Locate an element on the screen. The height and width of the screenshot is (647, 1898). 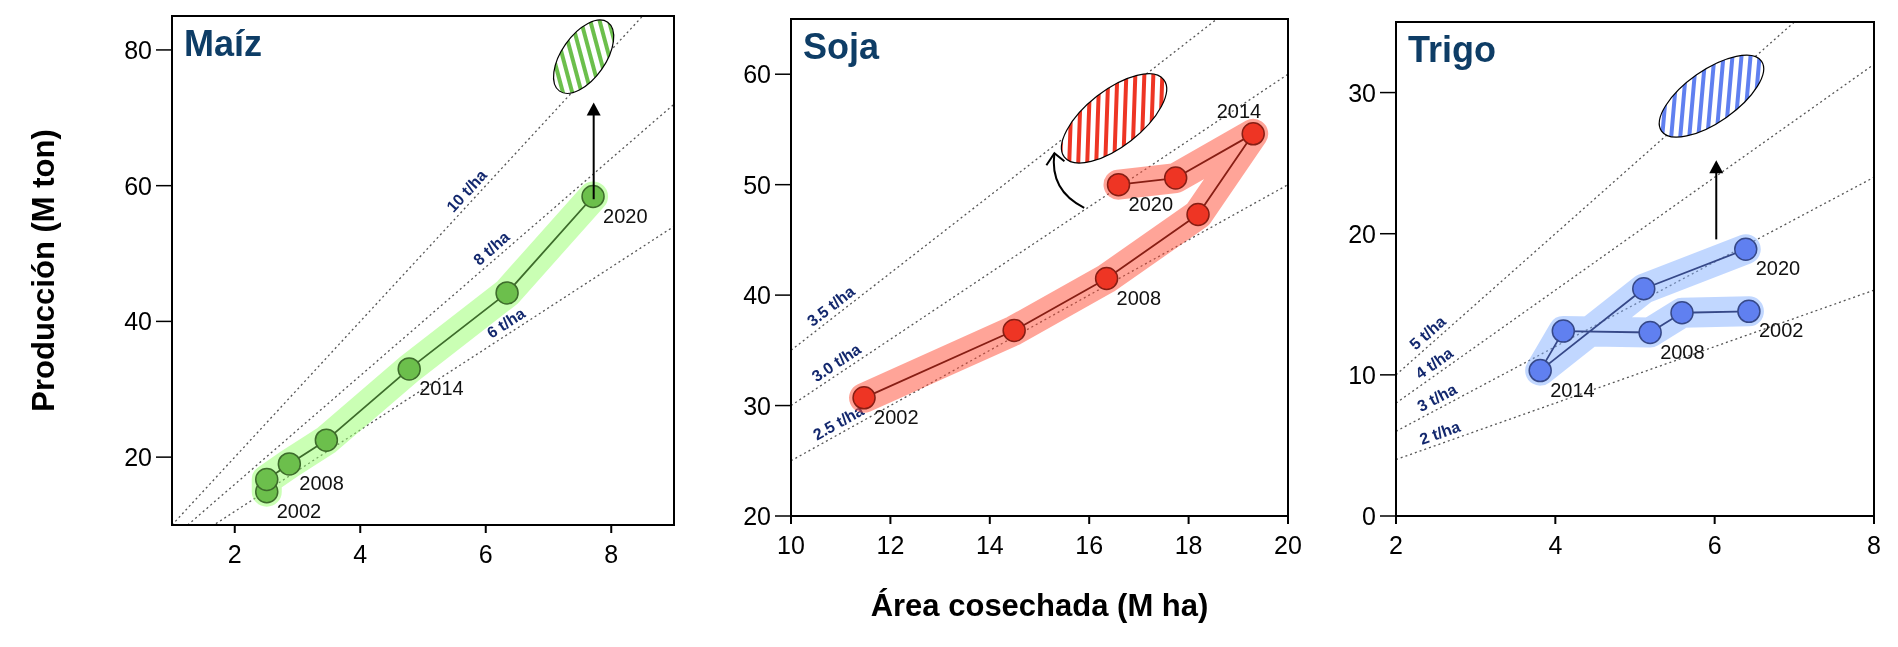
text: 10 t/ha is located at coordinates (467, 191).